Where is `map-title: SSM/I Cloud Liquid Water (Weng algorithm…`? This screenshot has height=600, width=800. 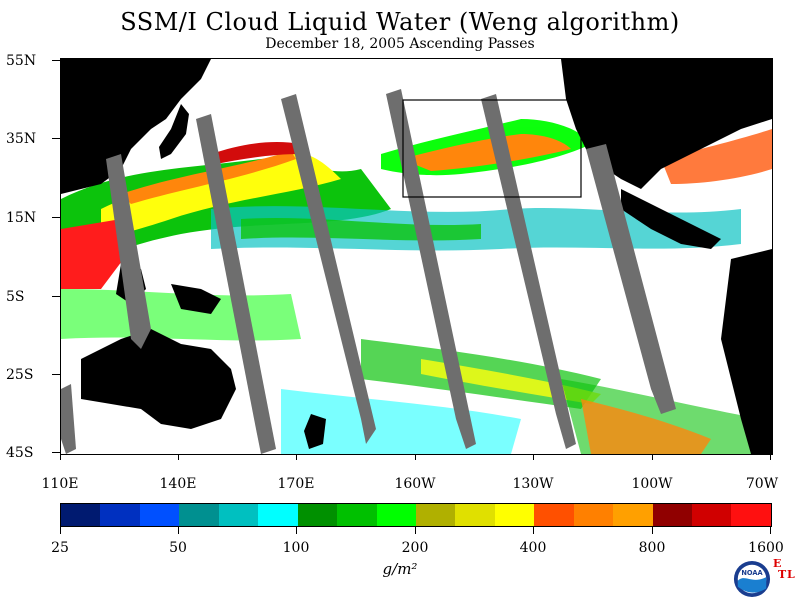
map-title: SSM/I Cloud Liquid Water (Weng algorithm… is located at coordinates (400, 22).